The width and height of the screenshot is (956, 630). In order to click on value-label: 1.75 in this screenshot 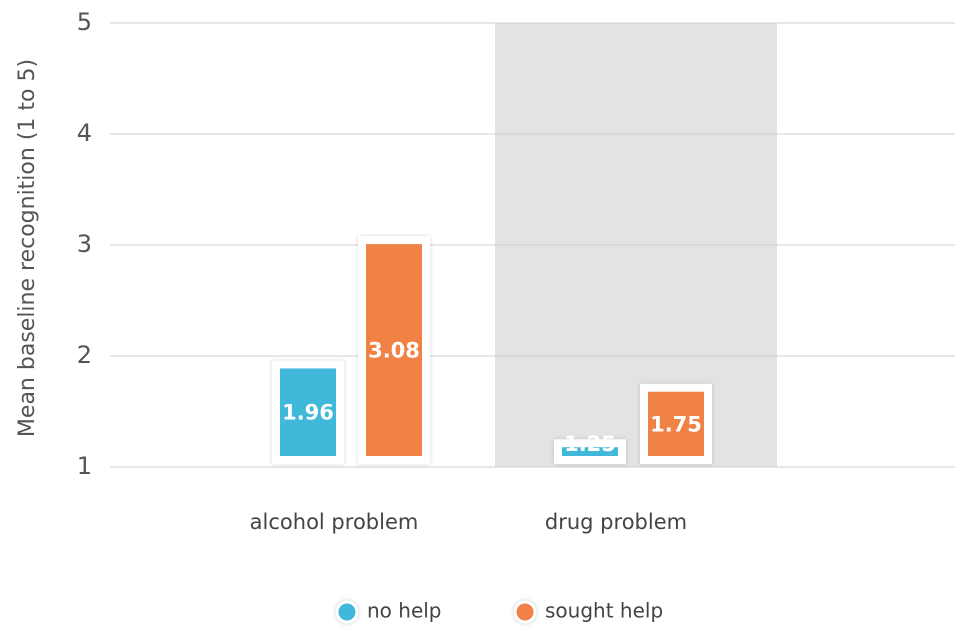, I will do `click(676, 424)`.